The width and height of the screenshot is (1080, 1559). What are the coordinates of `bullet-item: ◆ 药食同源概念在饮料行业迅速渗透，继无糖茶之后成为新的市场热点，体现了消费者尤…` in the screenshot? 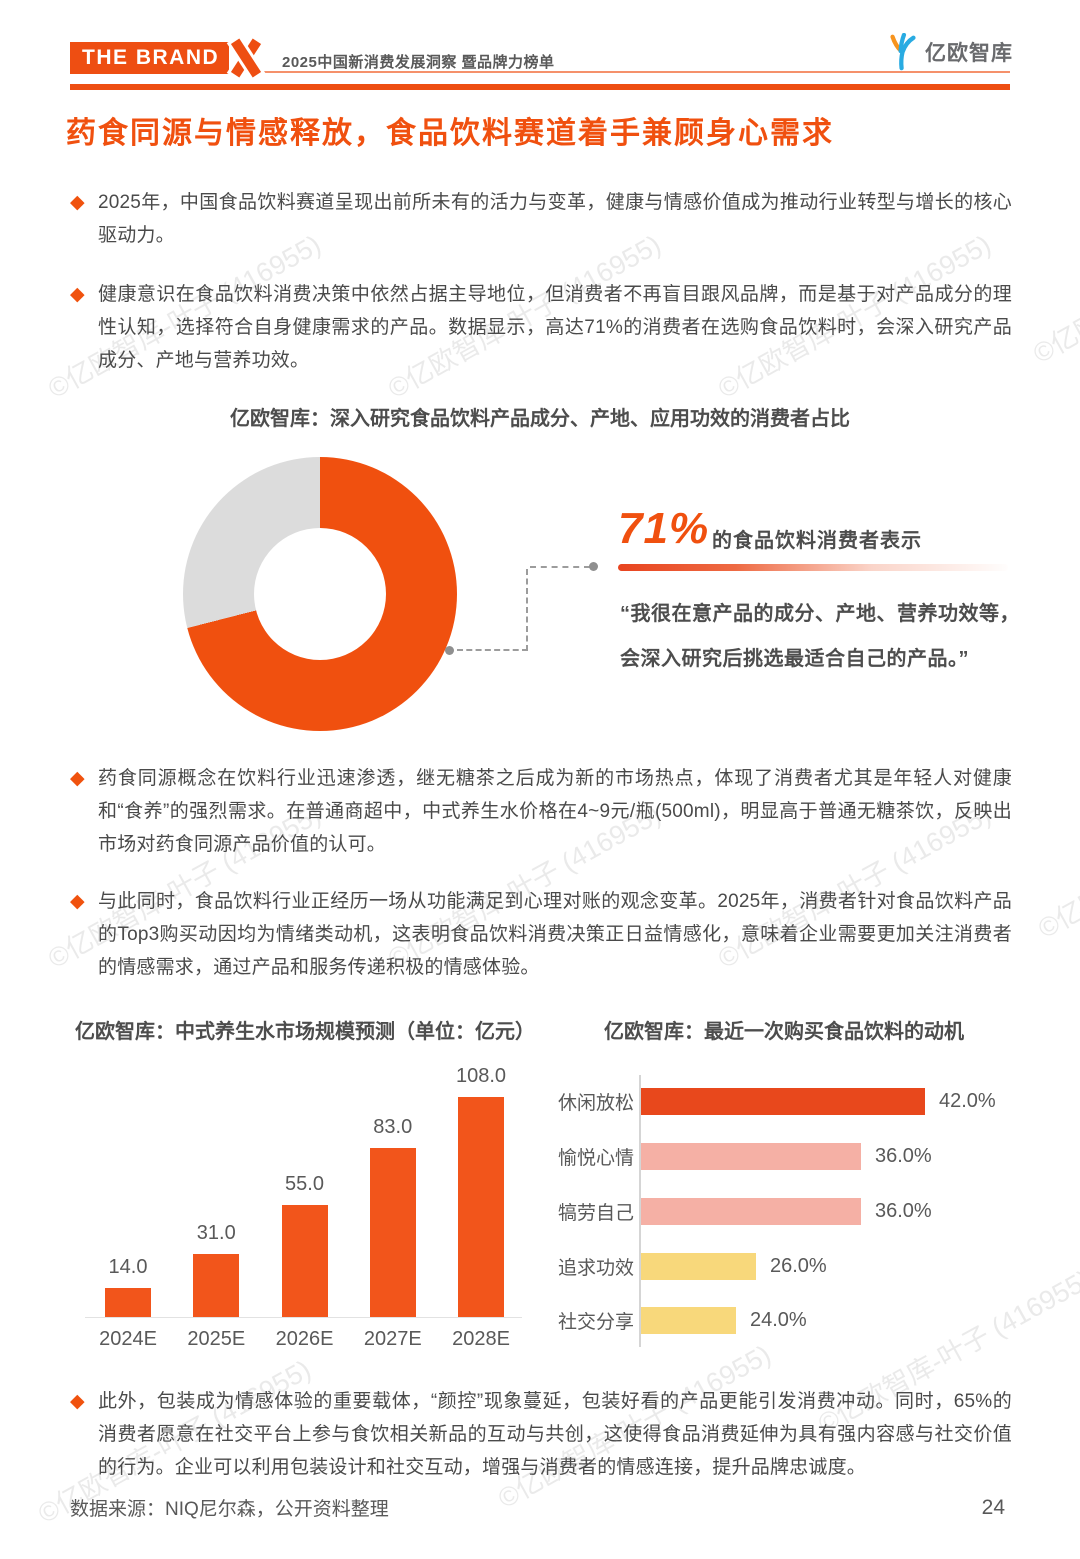 It's located at (541, 811).